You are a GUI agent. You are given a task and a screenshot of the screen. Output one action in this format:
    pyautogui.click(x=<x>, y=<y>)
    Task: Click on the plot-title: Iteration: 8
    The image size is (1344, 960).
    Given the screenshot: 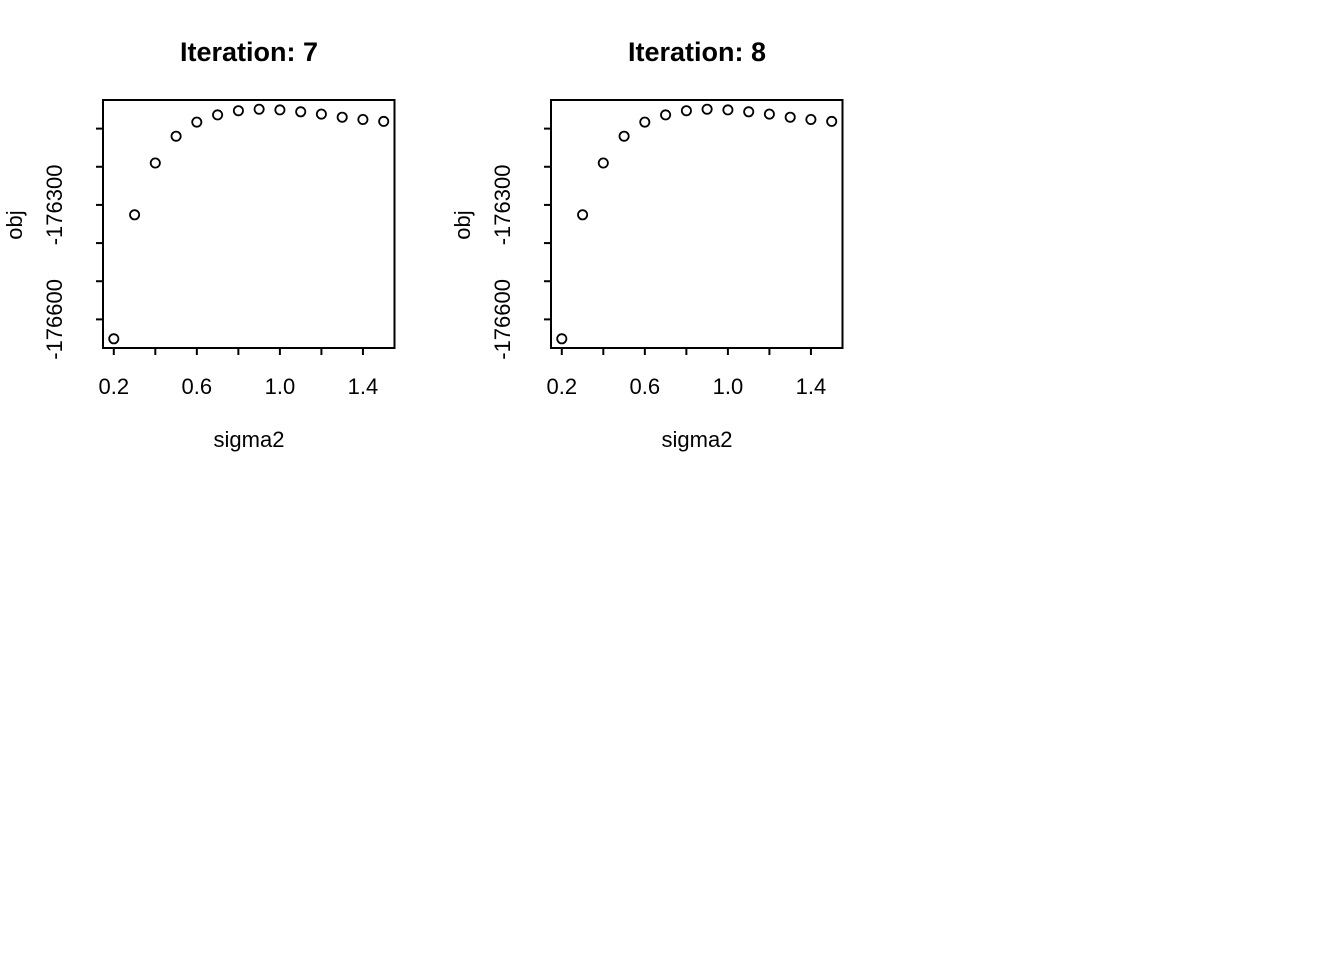 What is the action you would take?
    pyautogui.click(x=697, y=52)
    